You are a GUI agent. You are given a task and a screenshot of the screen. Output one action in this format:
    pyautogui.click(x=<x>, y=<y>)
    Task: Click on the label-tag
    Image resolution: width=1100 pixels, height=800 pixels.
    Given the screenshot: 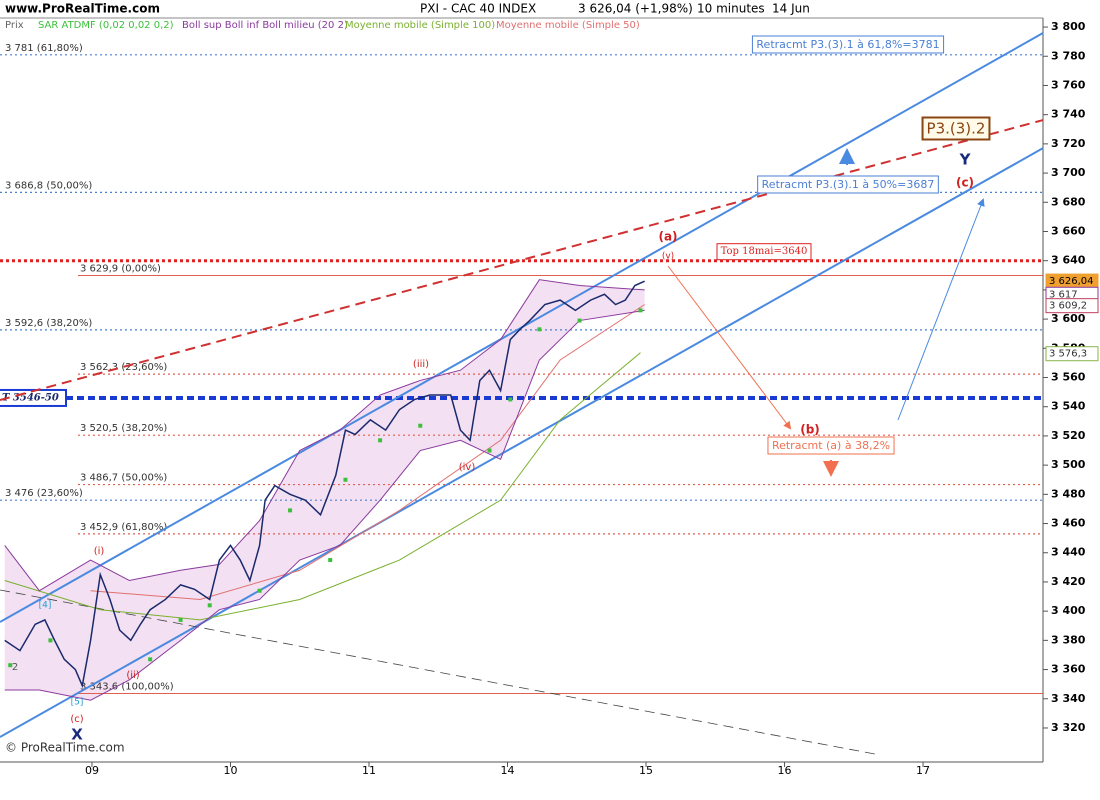 What is the action you would take?
    pyautogui.click(x=33, y=397)
    